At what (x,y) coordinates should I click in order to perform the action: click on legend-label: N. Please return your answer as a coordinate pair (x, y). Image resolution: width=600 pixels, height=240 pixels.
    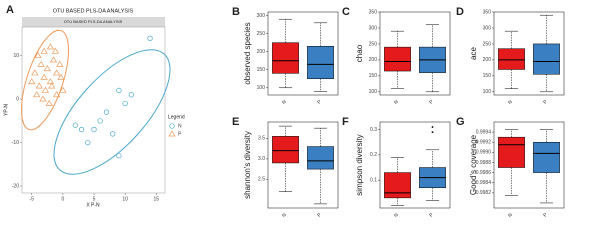
    Looking at the image, I should click on (180, 126).